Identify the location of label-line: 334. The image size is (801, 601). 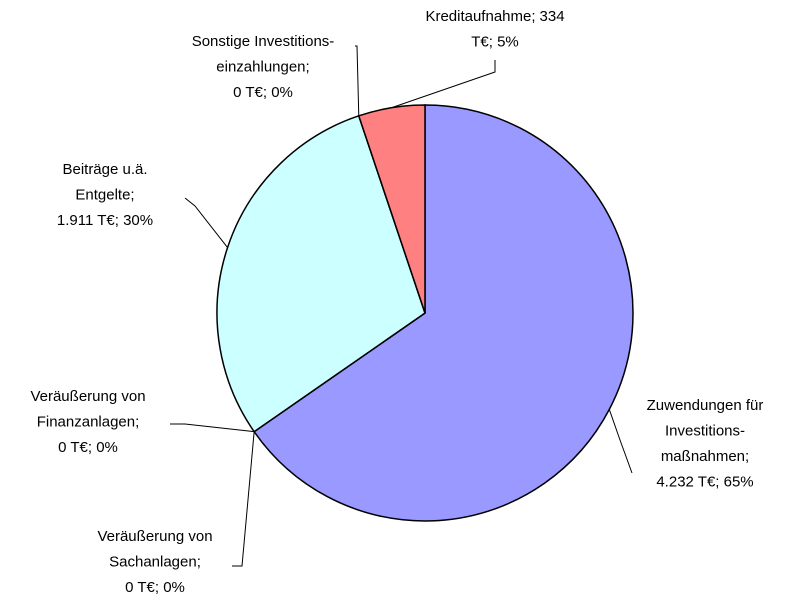
(552, 16).